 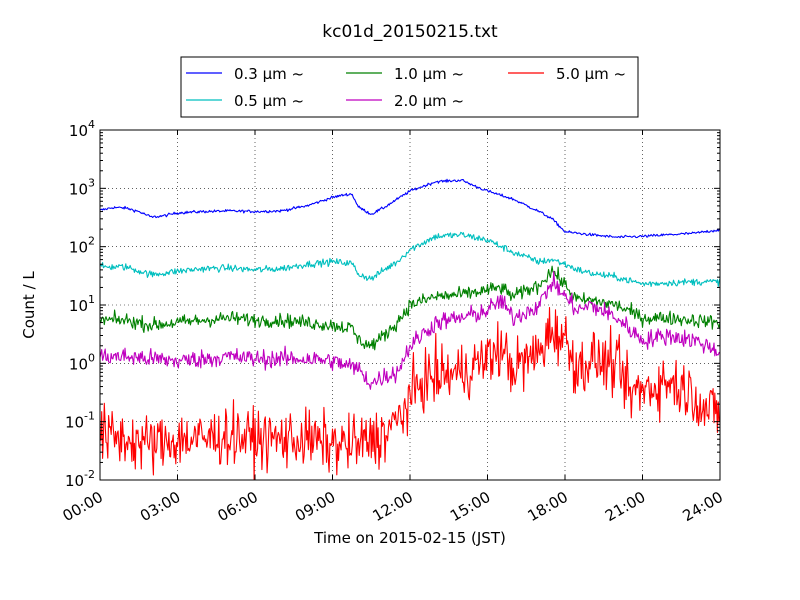 I want to click on y-axis-label: Count / L, so click(x=29, y=305).